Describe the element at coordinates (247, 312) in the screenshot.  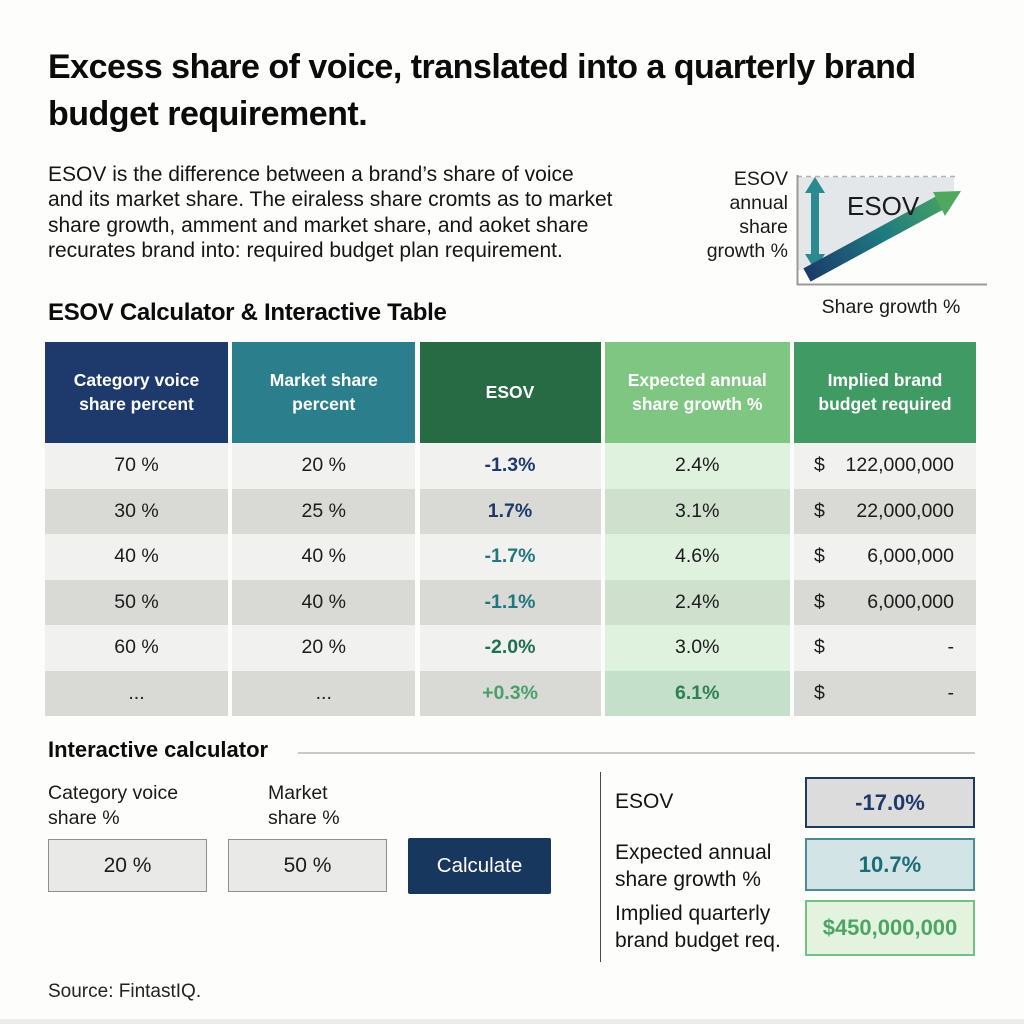
I see `table-section-heading: ESOV Calculator & Interactive Table` at that location.